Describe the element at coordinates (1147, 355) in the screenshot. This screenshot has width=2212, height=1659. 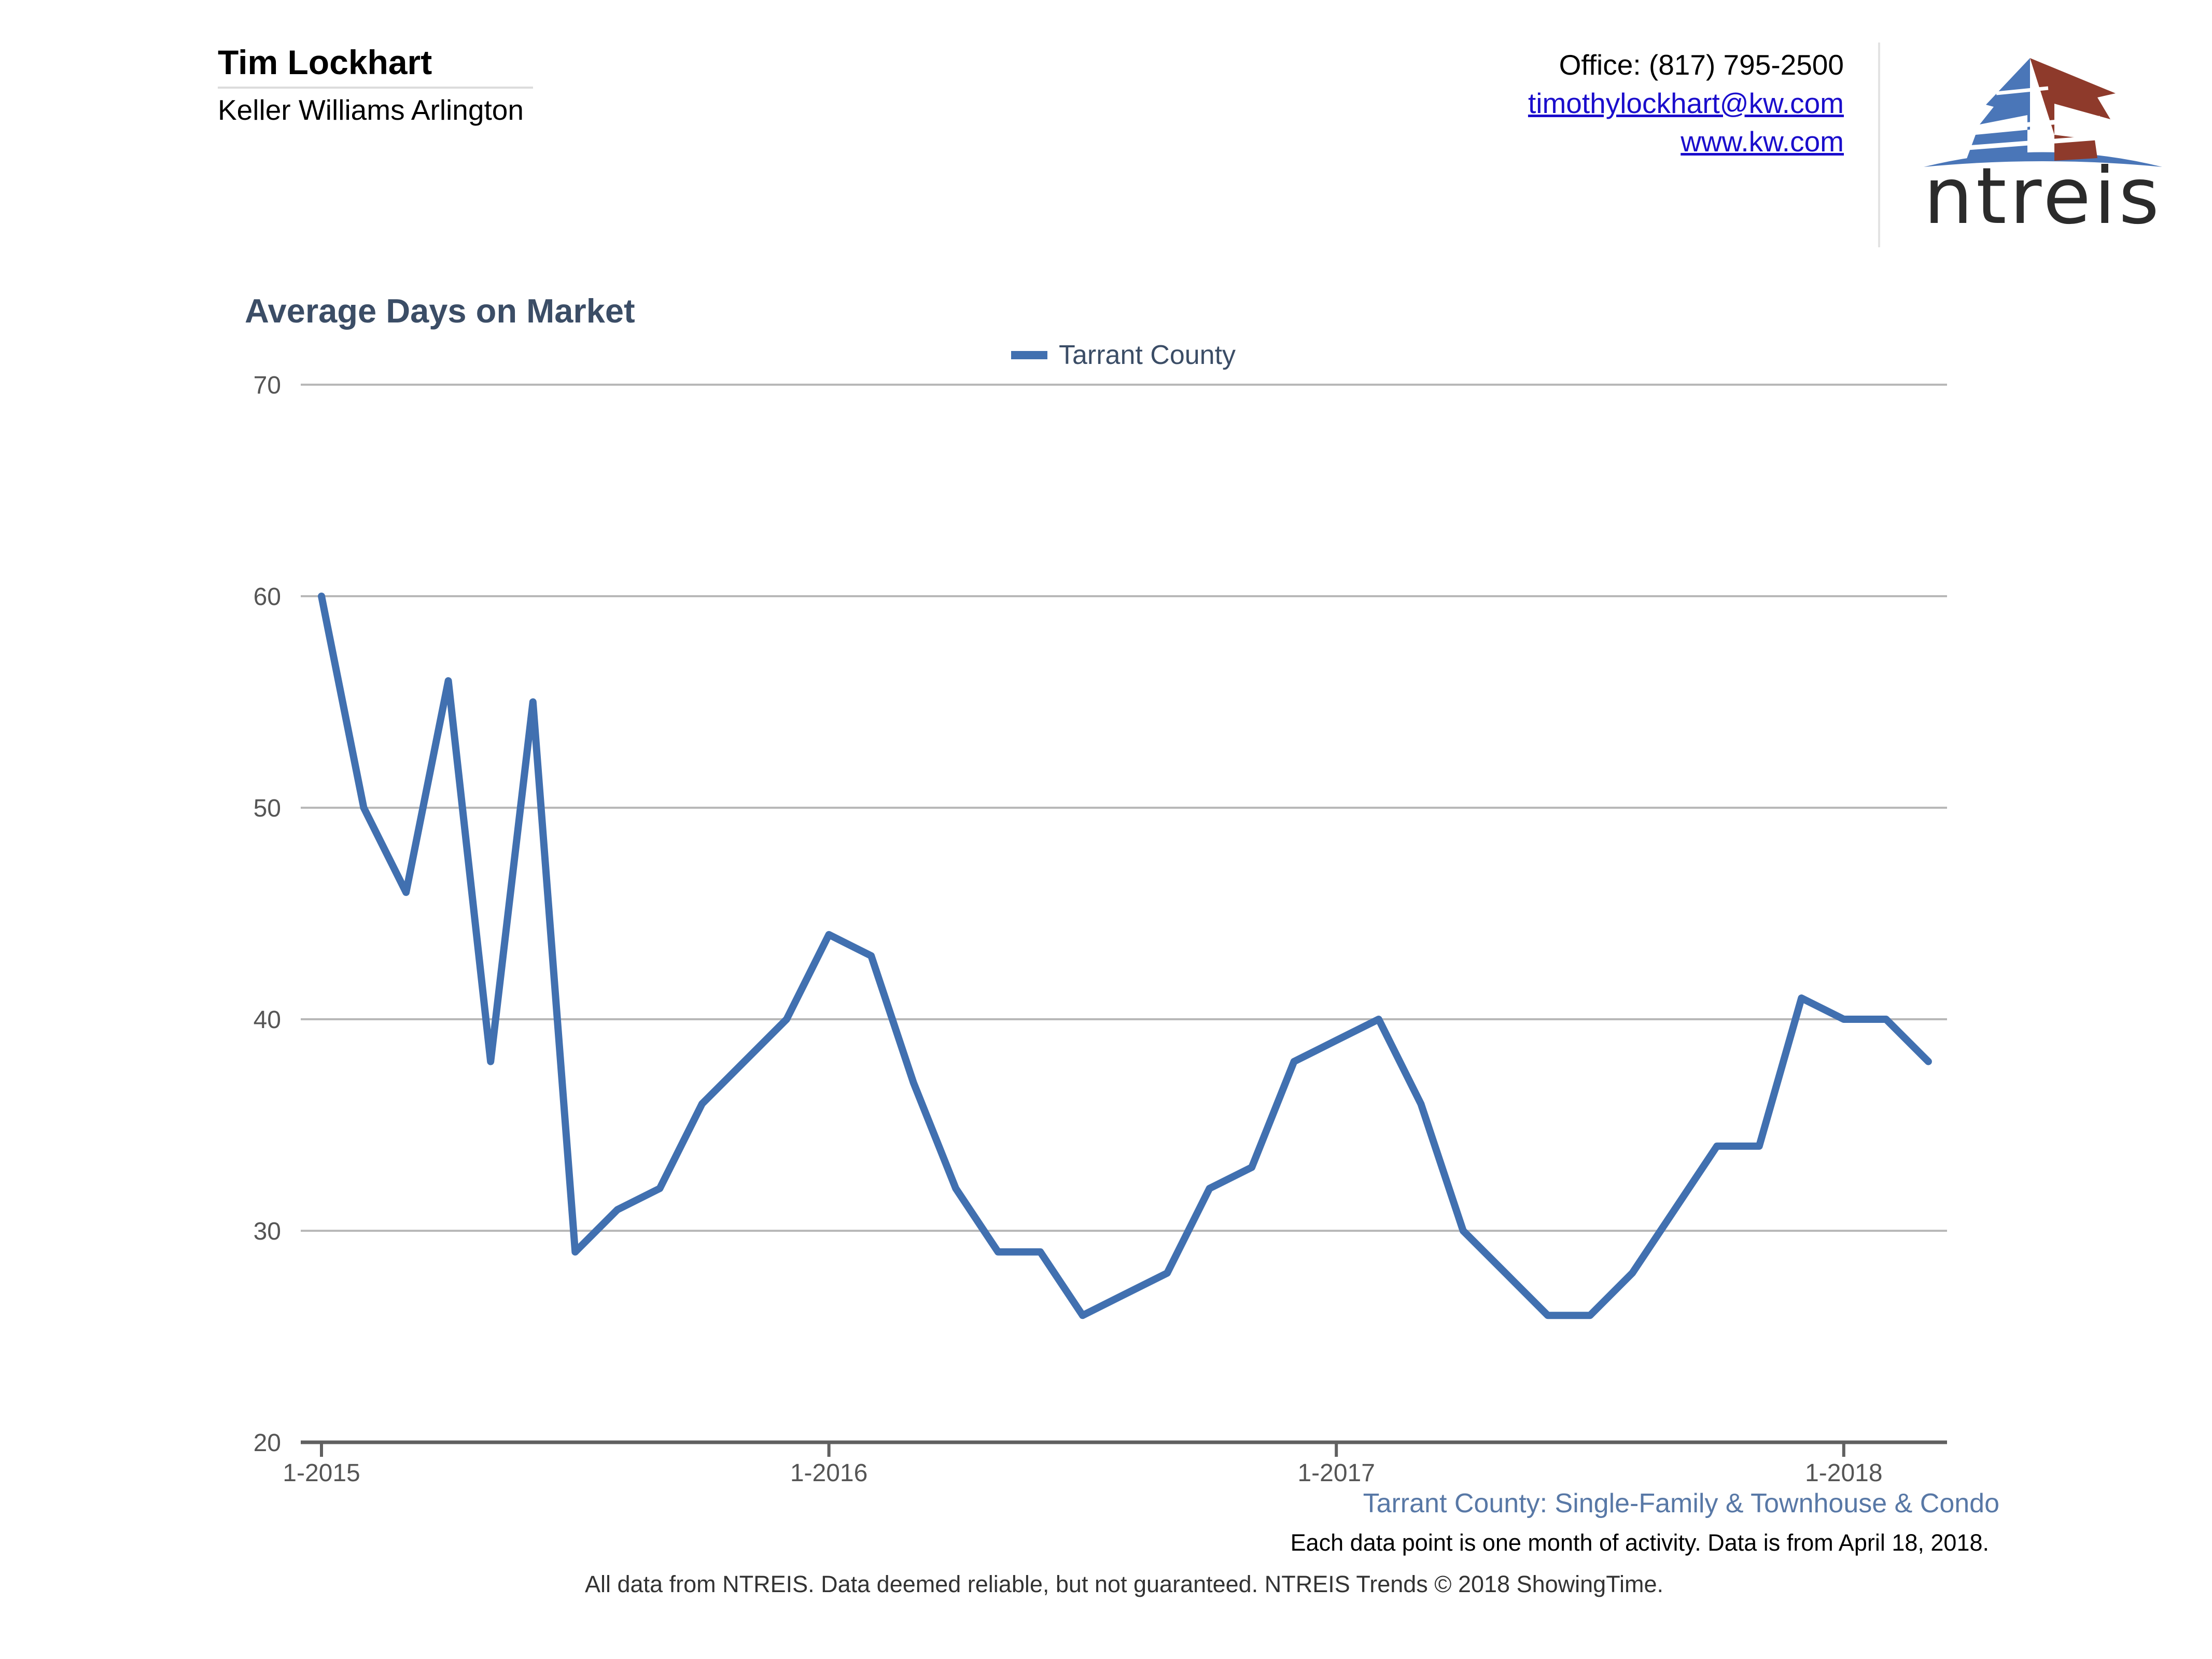
I see `legend-label: Tarrant County` at that location.